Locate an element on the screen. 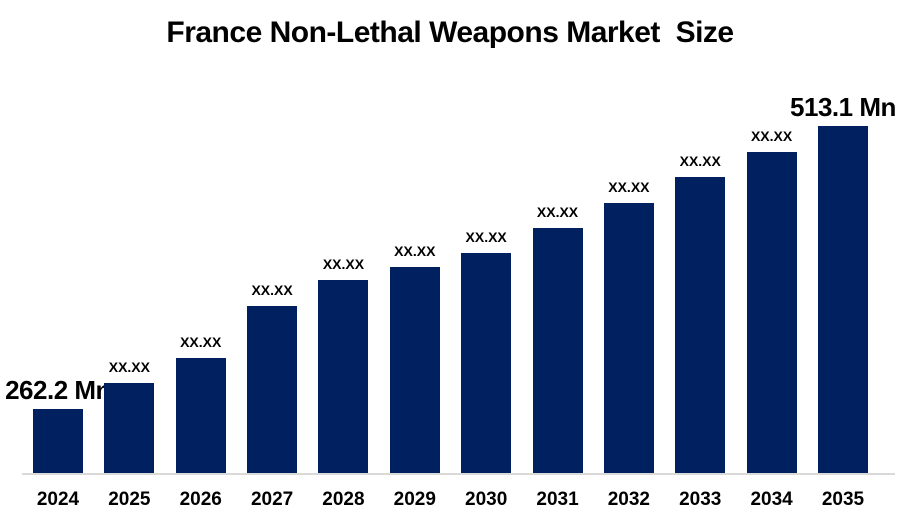  x-tick-2028: 2028 is located at coordinates (343, 499).